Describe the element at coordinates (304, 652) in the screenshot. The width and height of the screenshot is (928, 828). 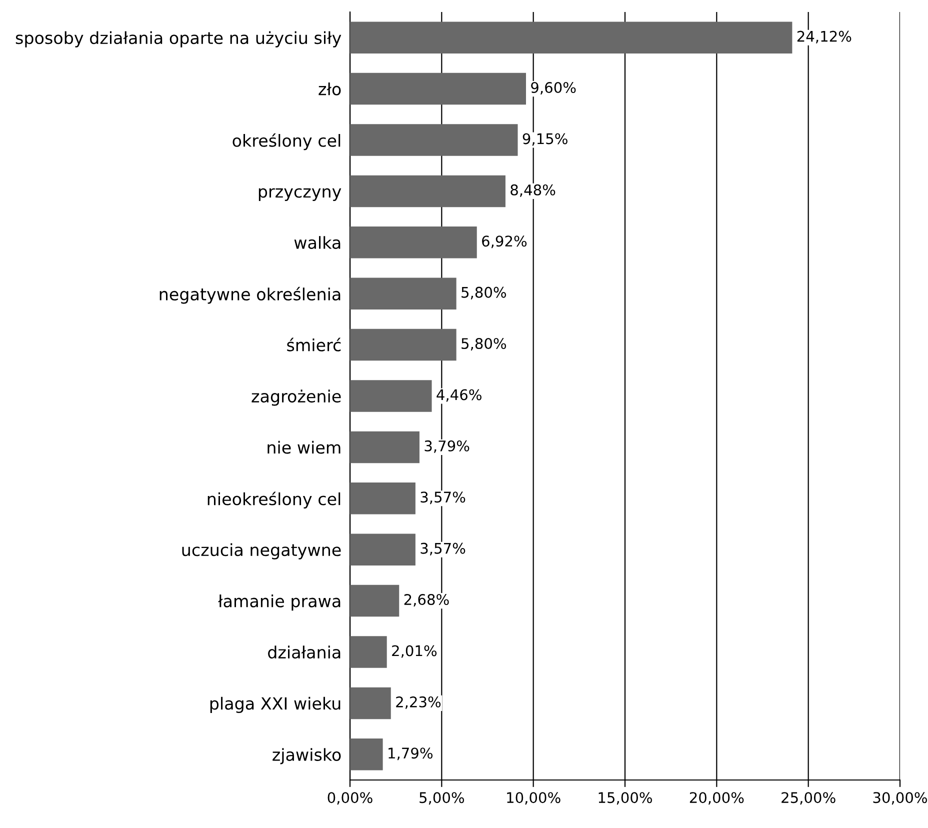
I see `y-tick-label: działania` at that location.